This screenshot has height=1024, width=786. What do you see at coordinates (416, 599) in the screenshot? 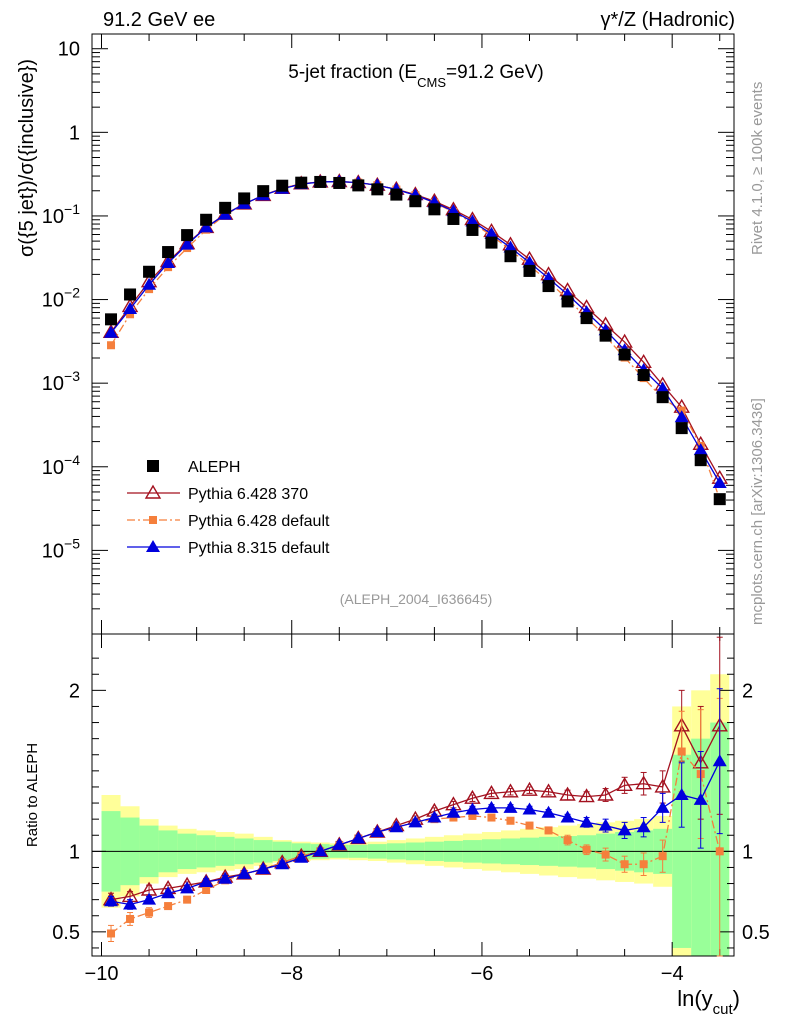
I see `analysis-id: (ALEPH_2004_I636645)` at bounding box center [416, 599].